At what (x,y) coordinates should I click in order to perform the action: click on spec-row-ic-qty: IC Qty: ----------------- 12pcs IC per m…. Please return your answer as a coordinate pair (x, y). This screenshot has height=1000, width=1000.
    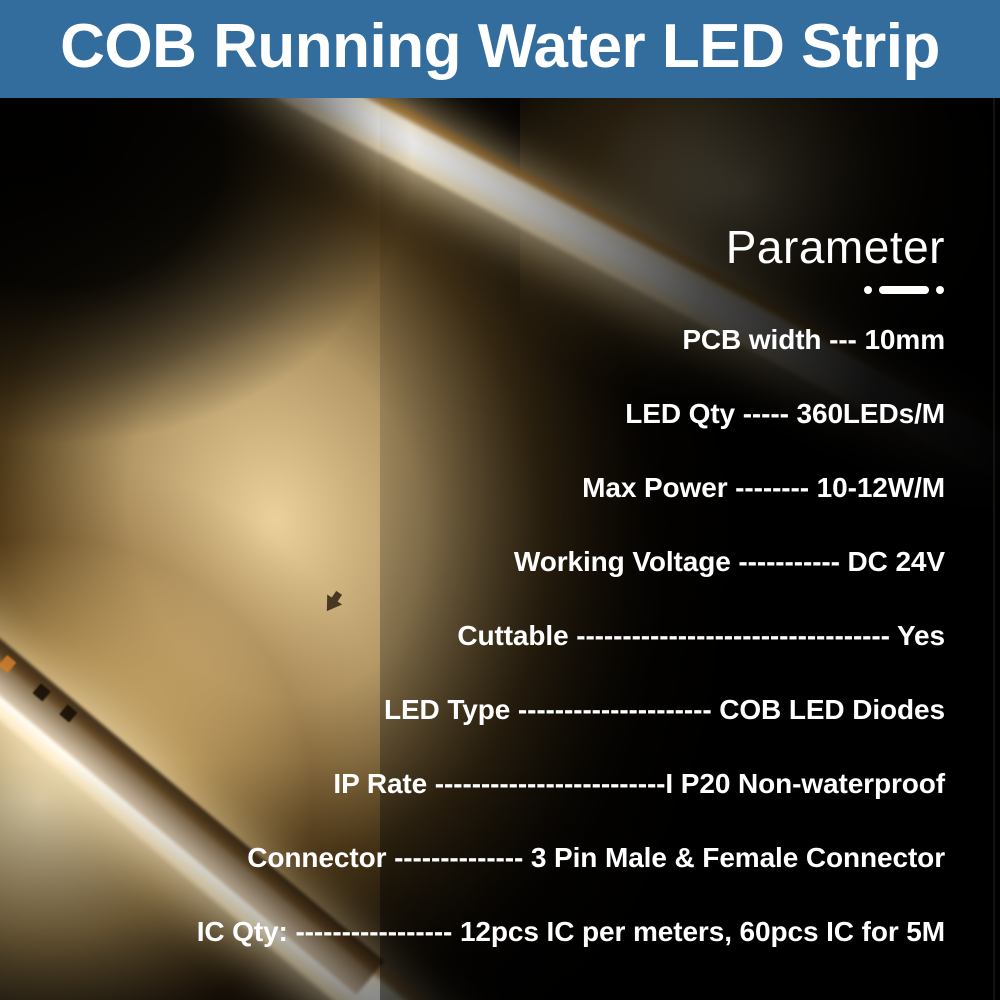
    Looking at the image, I should click on (570, 931).